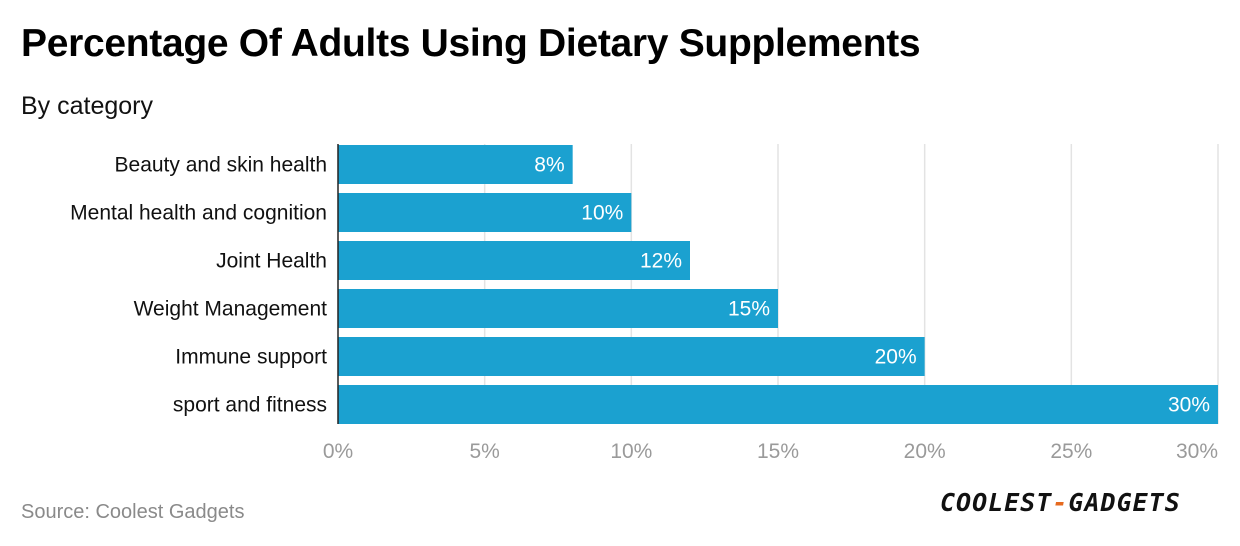 The height and width of the screenshot is (546, 1240). I want to click on chart-subtitle: By category, so click(87, 106).